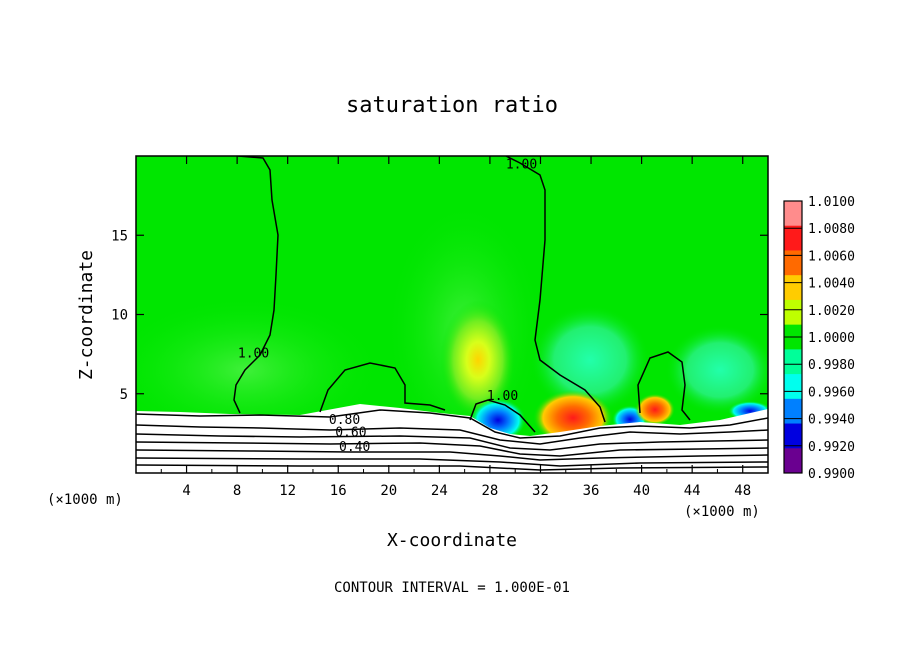 The width and height of the screenshot is (904, 654). Describe the element at coordinates (831, 474) in the screenshot. I see `colorbar-label: 0.9900` at that location.